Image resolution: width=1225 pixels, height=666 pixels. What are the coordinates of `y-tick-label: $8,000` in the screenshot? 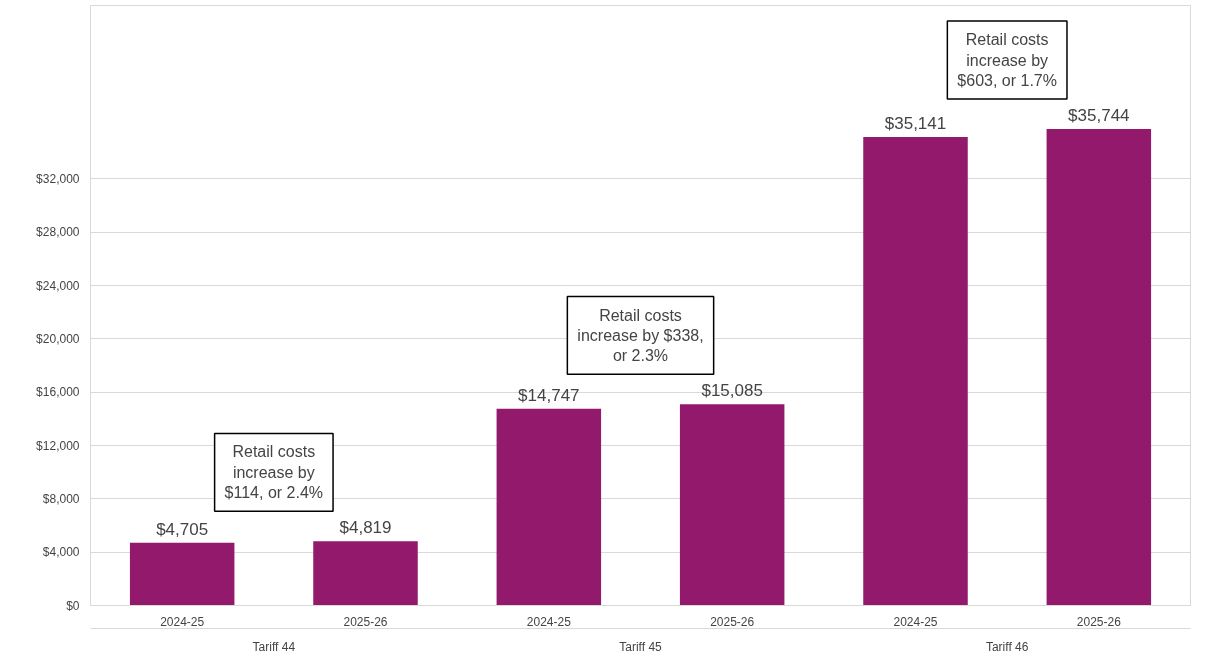 It's located at (61, 498).